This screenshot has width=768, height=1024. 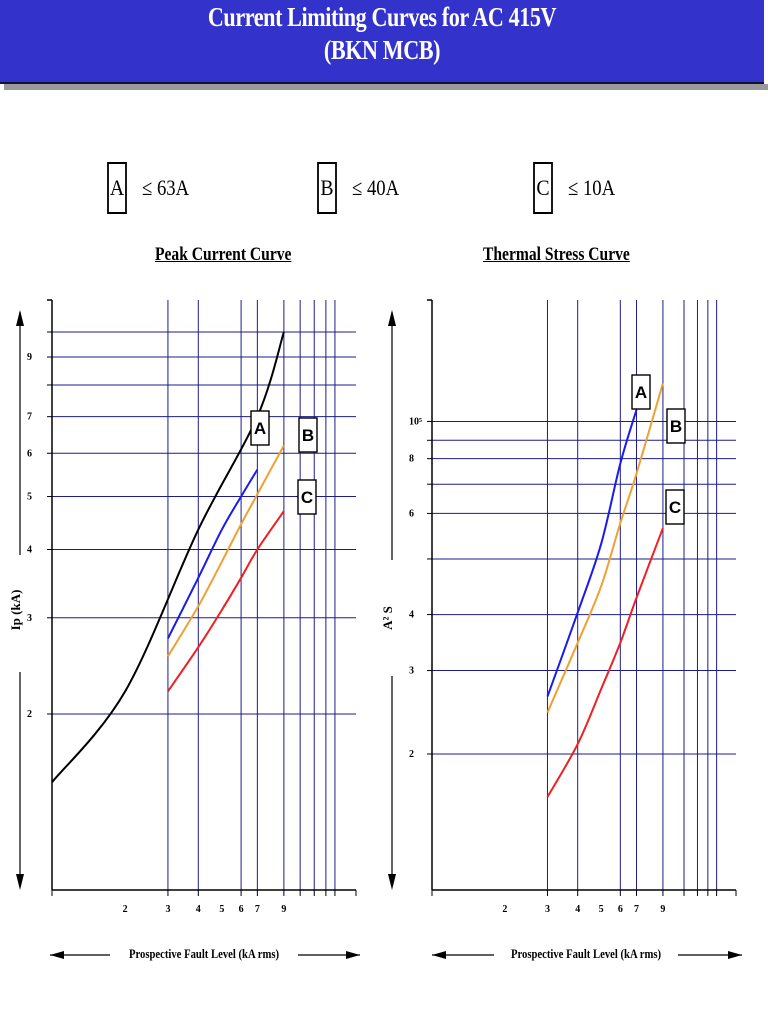 I want to click on y-tick-label: 8, so click(x=411, y=459).